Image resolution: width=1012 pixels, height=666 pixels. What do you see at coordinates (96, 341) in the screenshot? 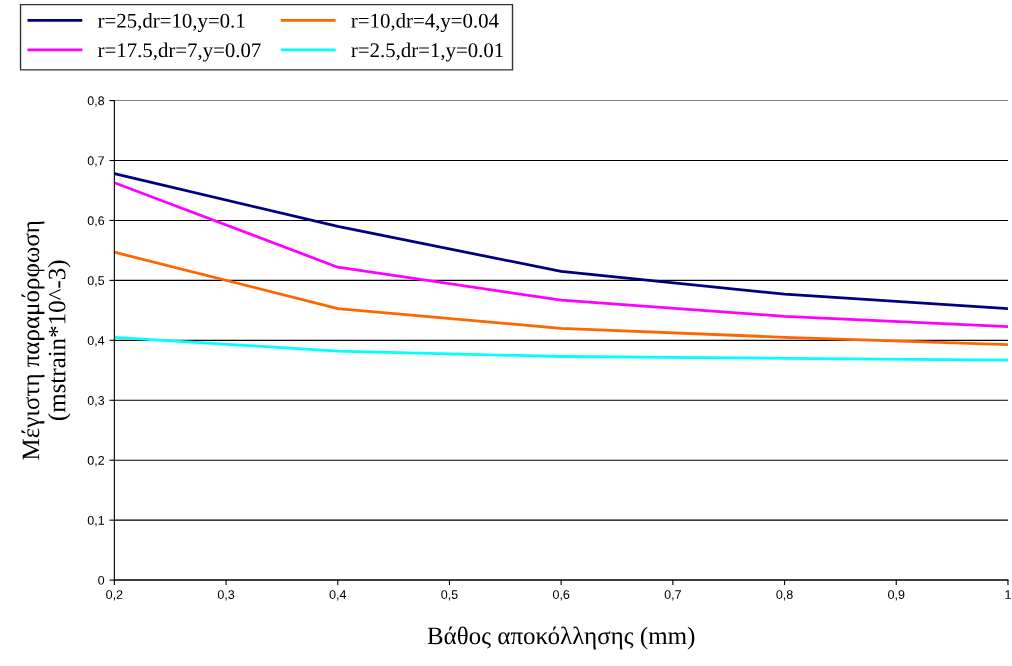
I see `y-tick-label: 0,4` at bounding box center [96, 341].